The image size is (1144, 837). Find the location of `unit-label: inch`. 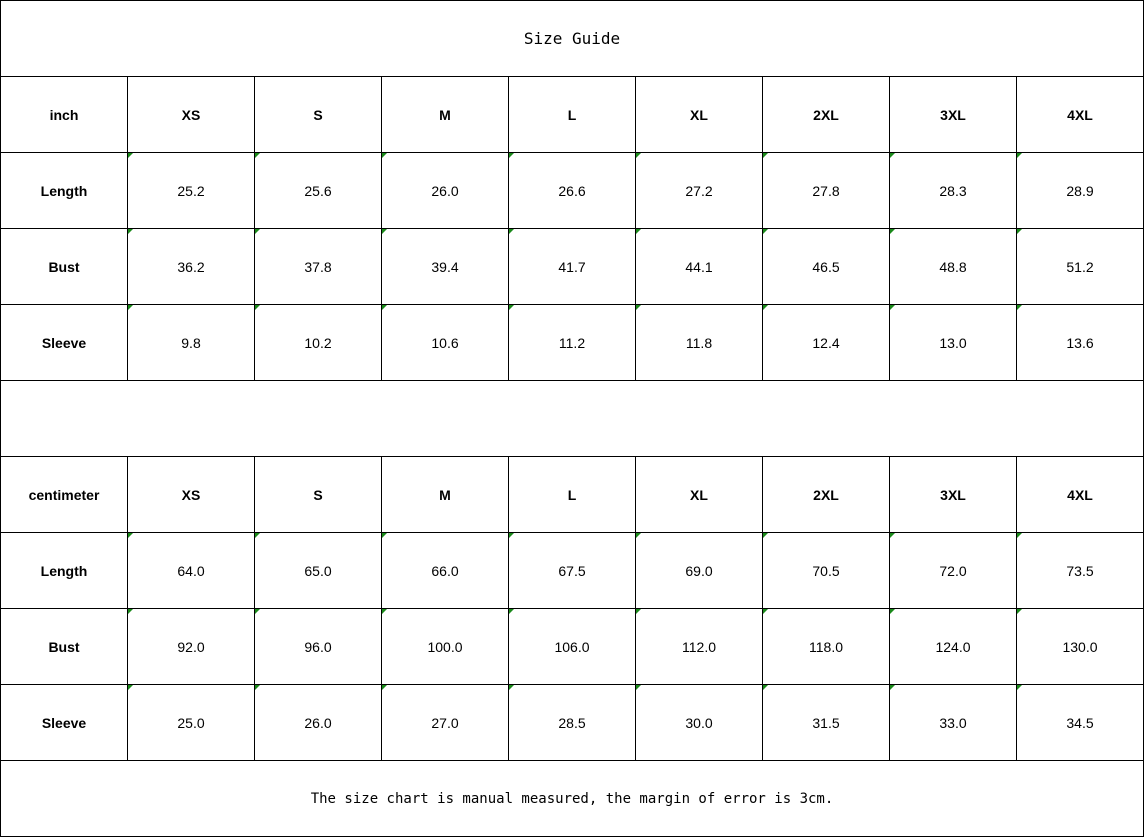

unit-label: inch is located at coordinates (64, 114).